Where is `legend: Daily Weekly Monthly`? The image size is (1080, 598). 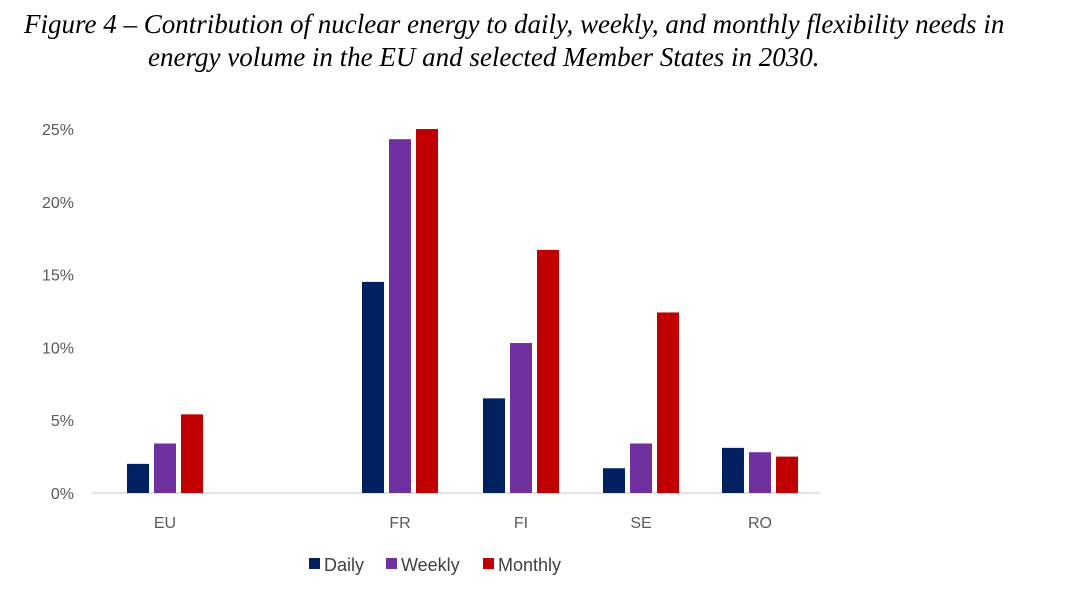
legend: Daily Weekly Monthly is located at coordinates (435, 565).